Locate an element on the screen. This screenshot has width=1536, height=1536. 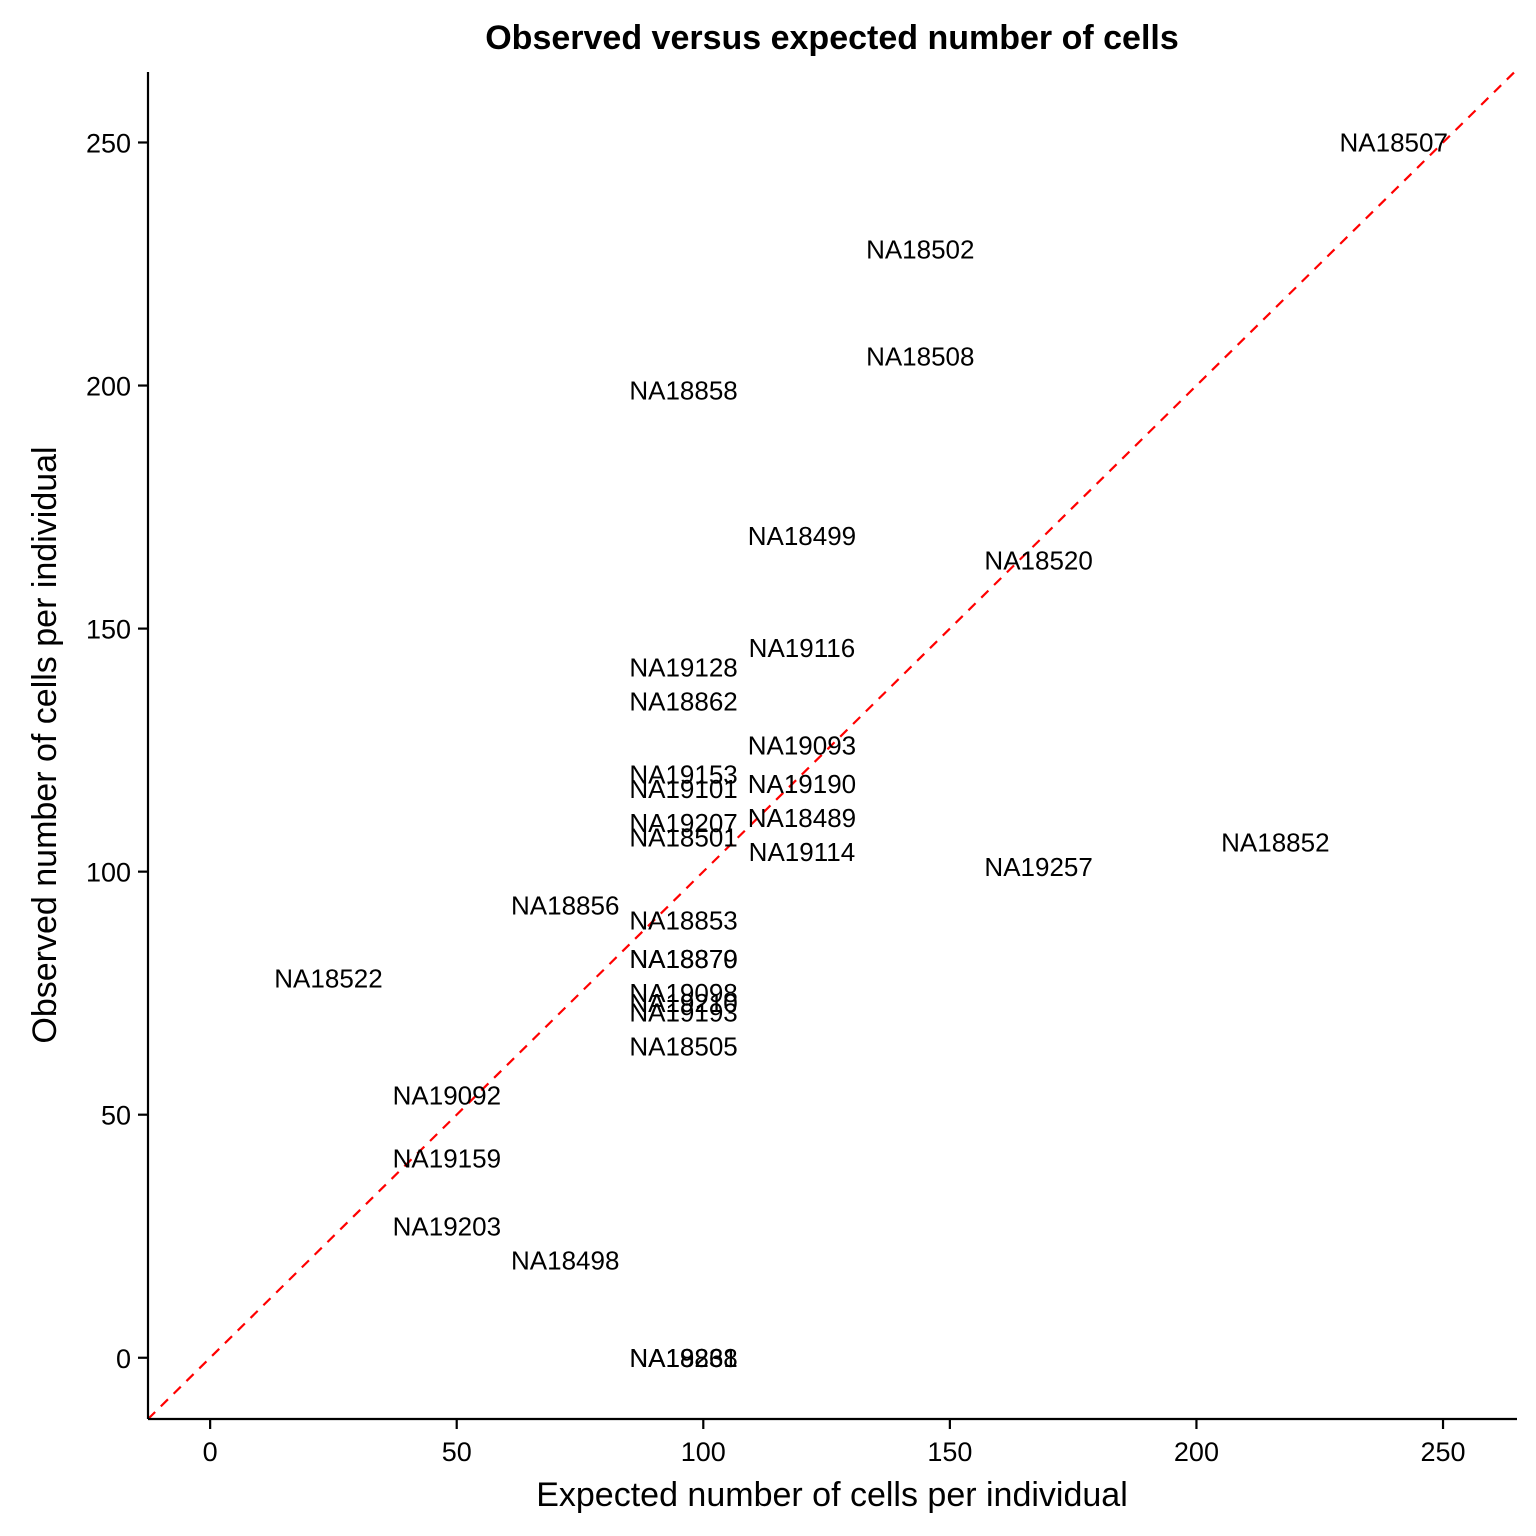
y-tick-label: 150 is located at coordinates (108, 630).